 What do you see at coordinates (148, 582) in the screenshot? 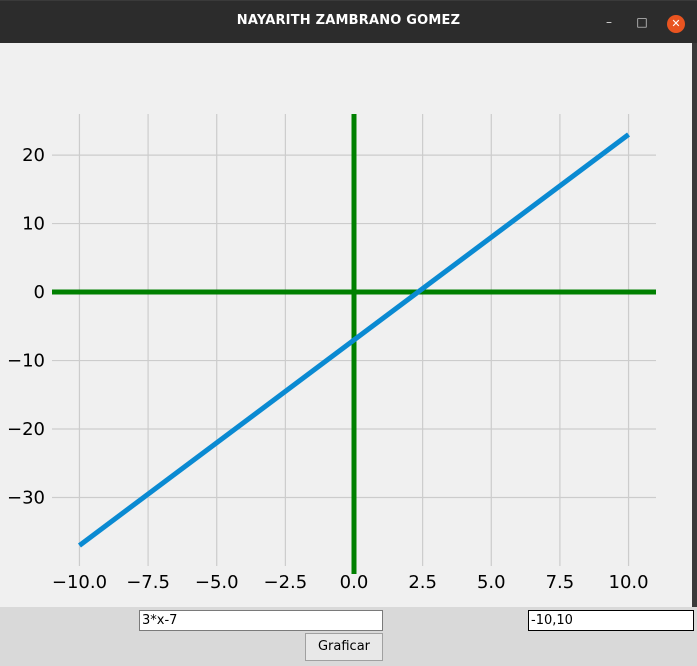
I see `x-tick-label: −7.5` at bounding box center [148, 582].